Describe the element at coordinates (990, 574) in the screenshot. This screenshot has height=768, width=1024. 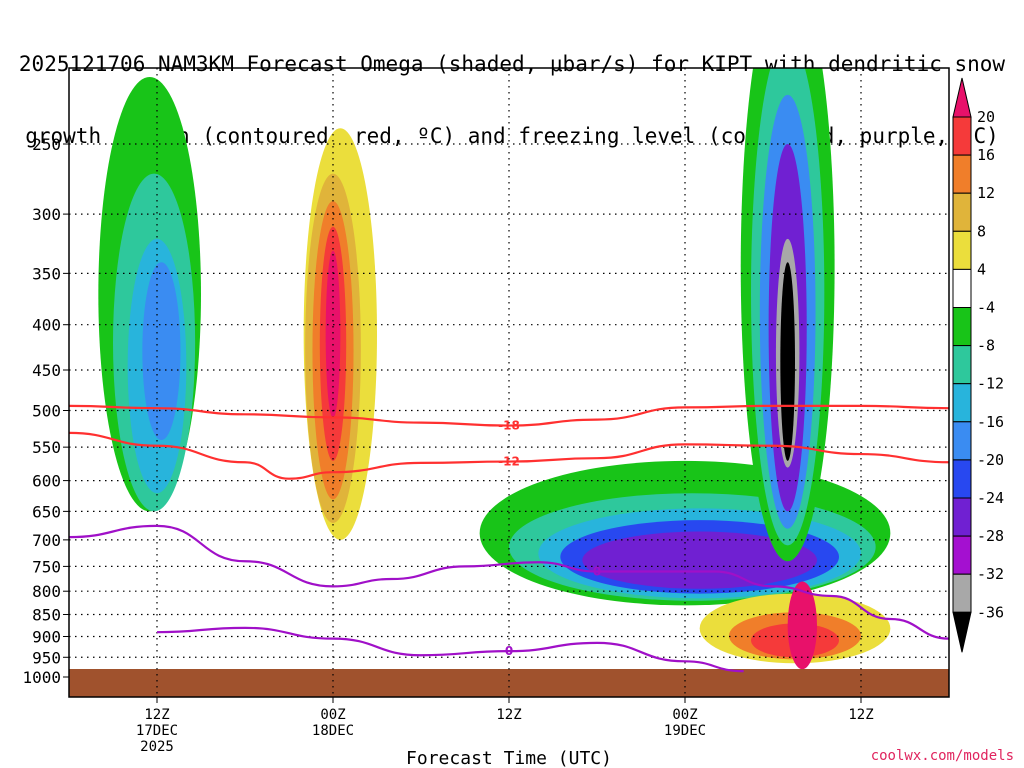
I see `colorbar-label: -32` at that location.